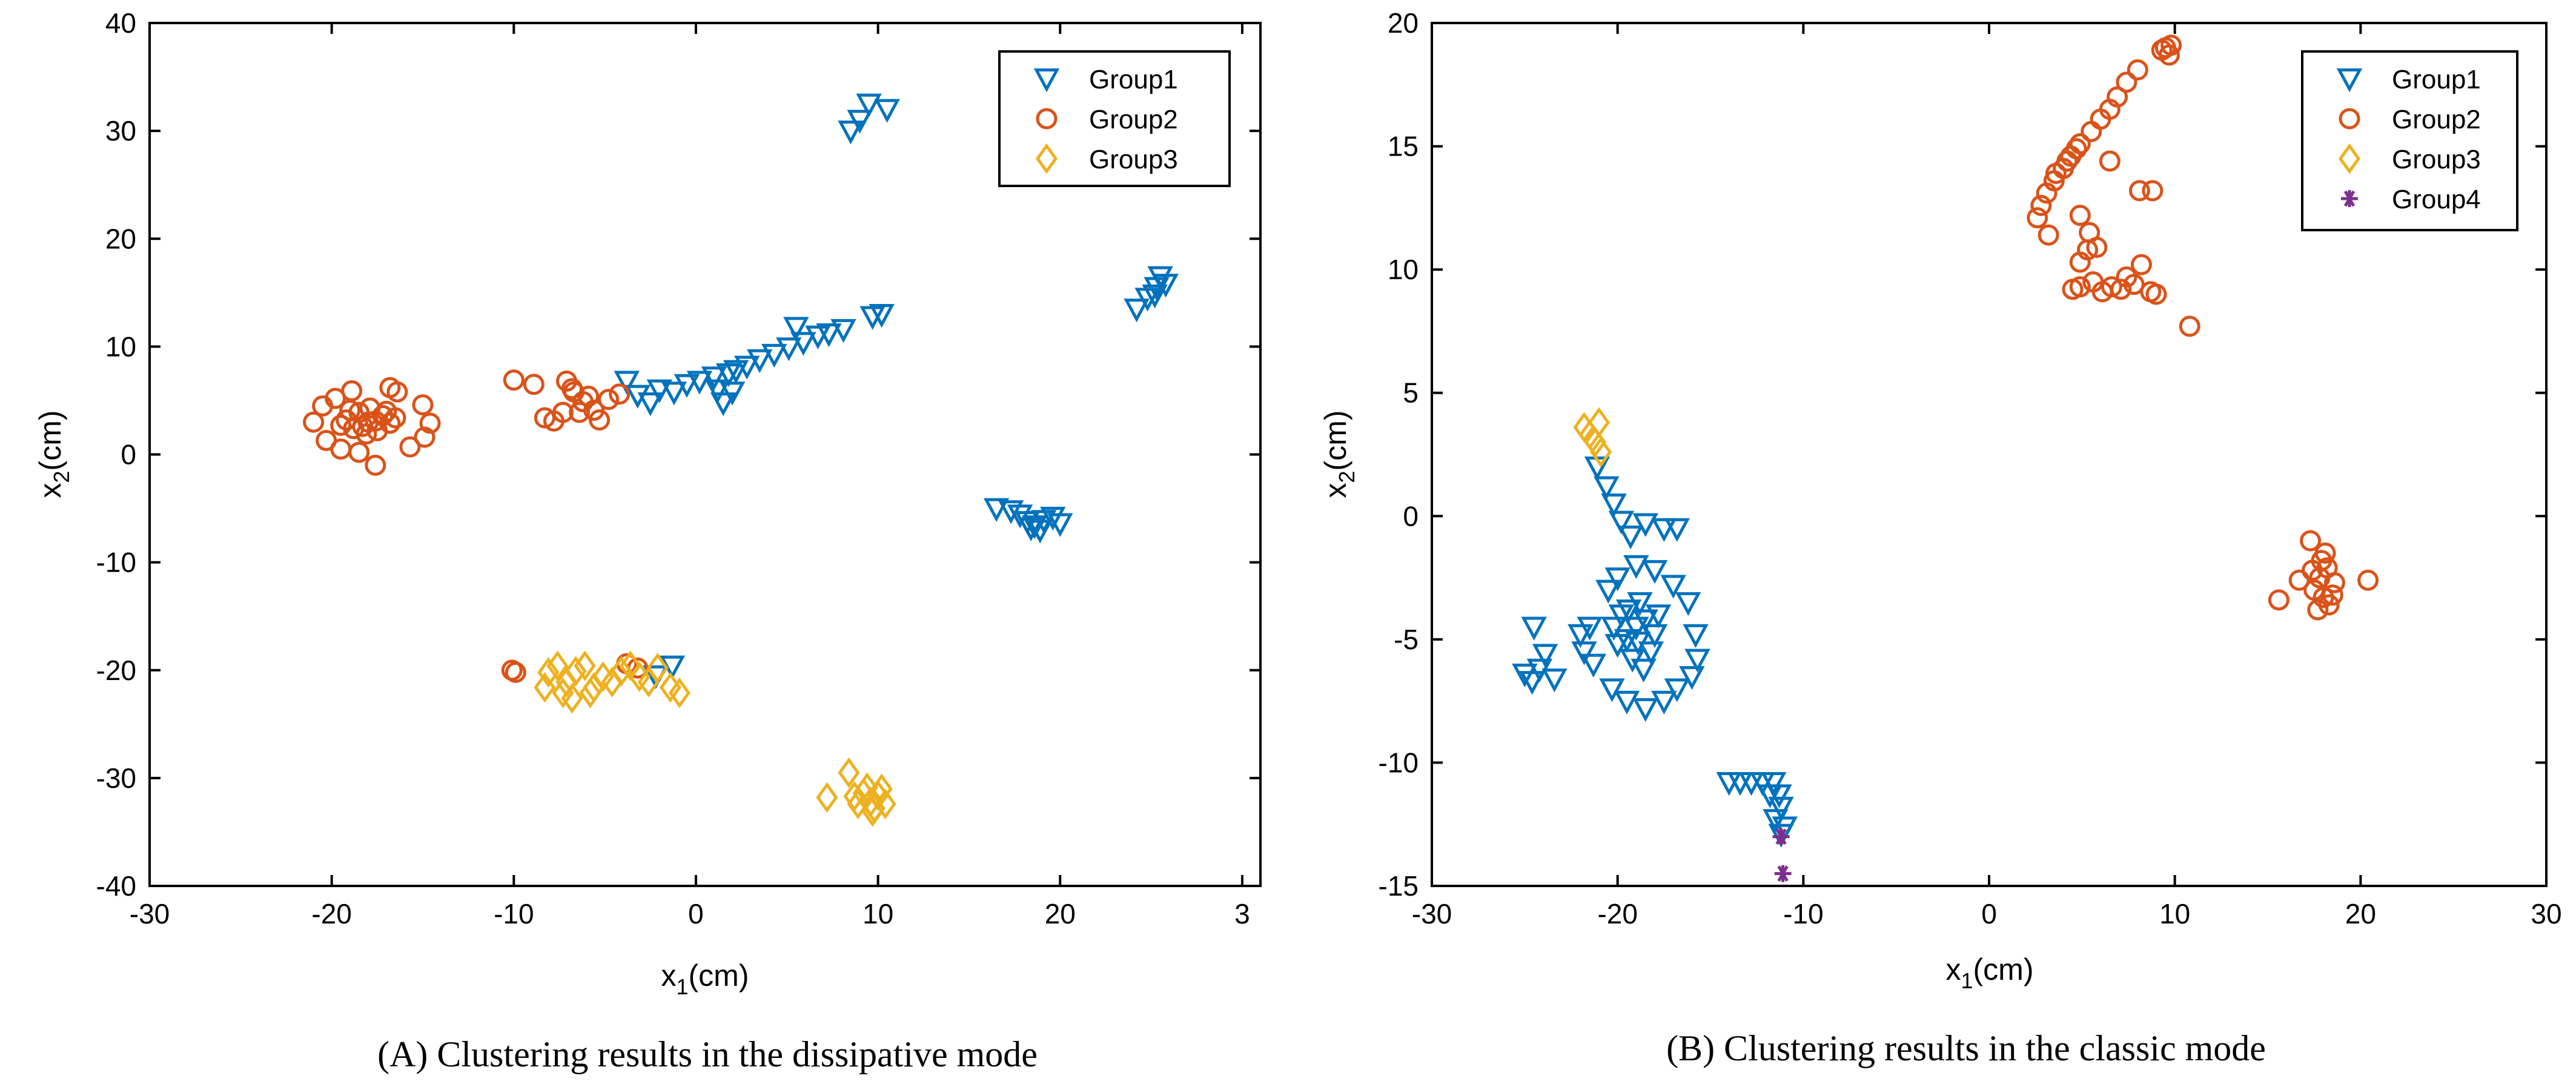 The image size is (2576, 1090). Describe the element at coordinates (150, 914) in the screenshot. I see `x-tick-label: -30` at that location.